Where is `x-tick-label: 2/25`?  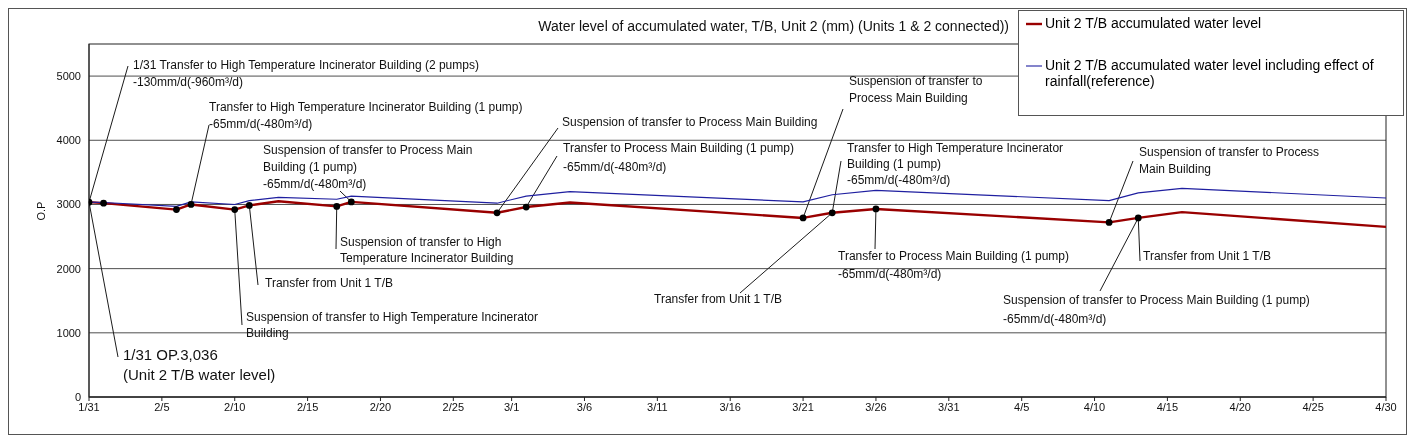
x-tick-label: 2/25 is located at coordinates (453, 406).